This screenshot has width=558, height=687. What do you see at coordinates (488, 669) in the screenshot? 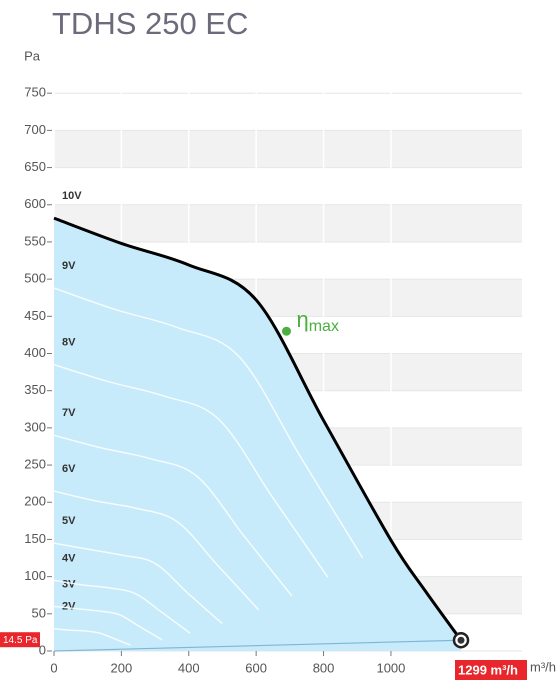
I see `operating-x-label: 1299 m³/h` at bounding box center [488, 669].